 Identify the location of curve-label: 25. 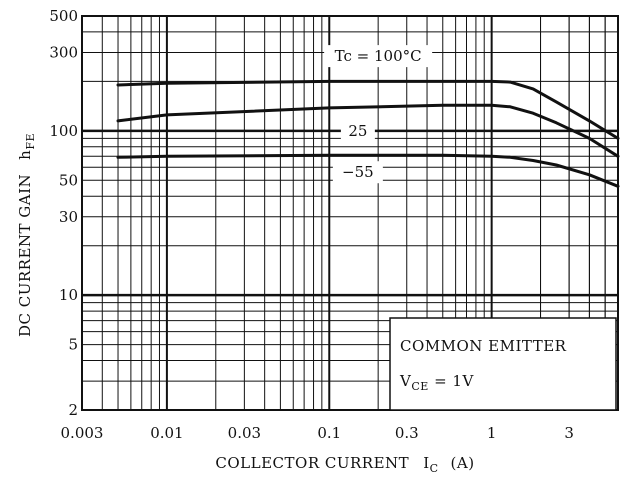
(357, 131).